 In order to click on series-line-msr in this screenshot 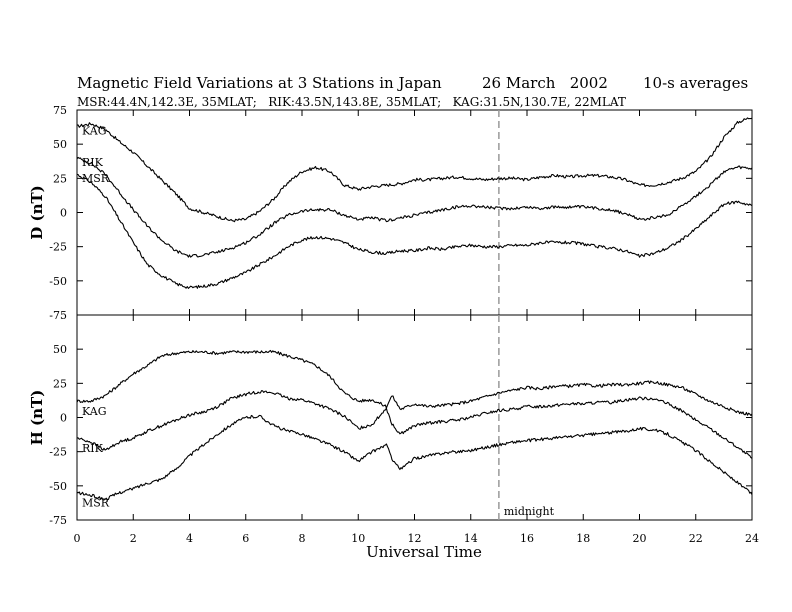, I will do `click(414, 457)`.